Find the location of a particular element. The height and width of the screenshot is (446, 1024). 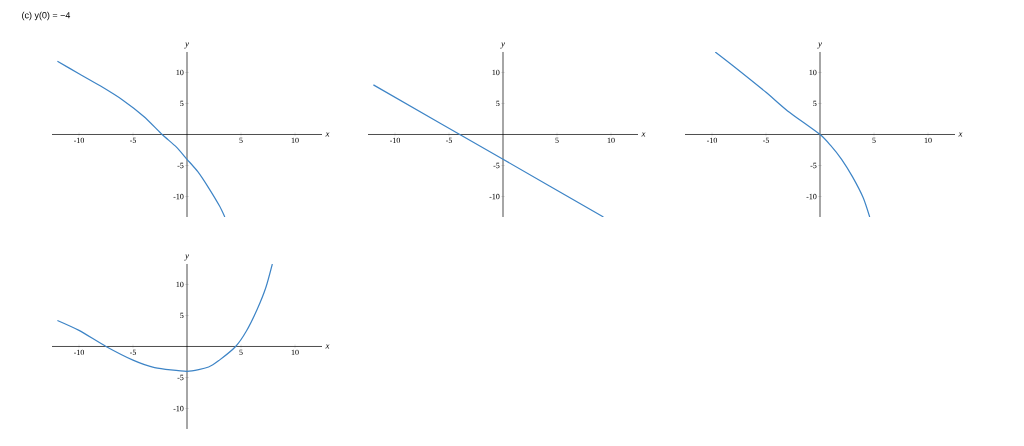

chart-title: (c) y(0) = −4 is located at coordinates (46, 16).